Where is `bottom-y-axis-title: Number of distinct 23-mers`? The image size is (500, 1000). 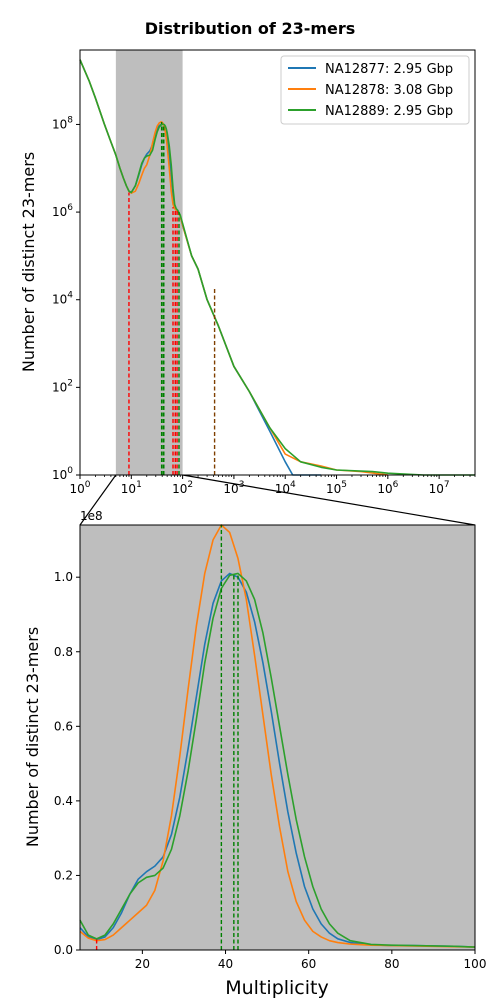 bottom-y-axis-title: Number of distinct 23-mers is located at coordinates (32, 737).